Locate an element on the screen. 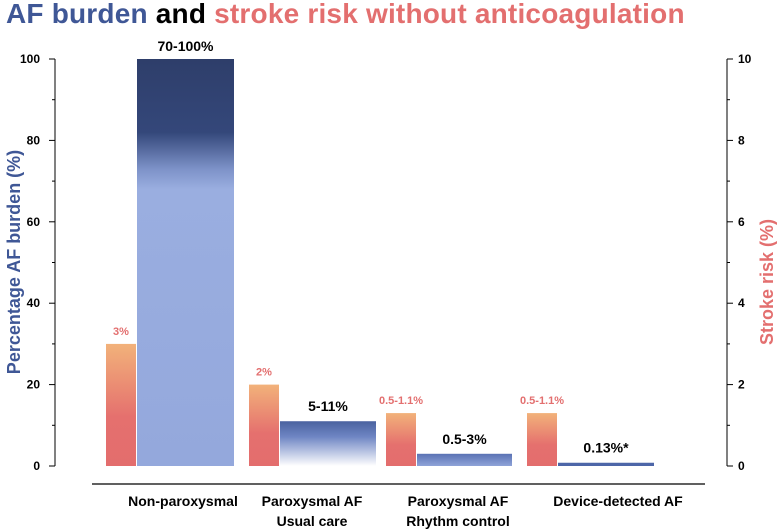  af-burden-label: 70-100% is located at coordinates (185, 46).